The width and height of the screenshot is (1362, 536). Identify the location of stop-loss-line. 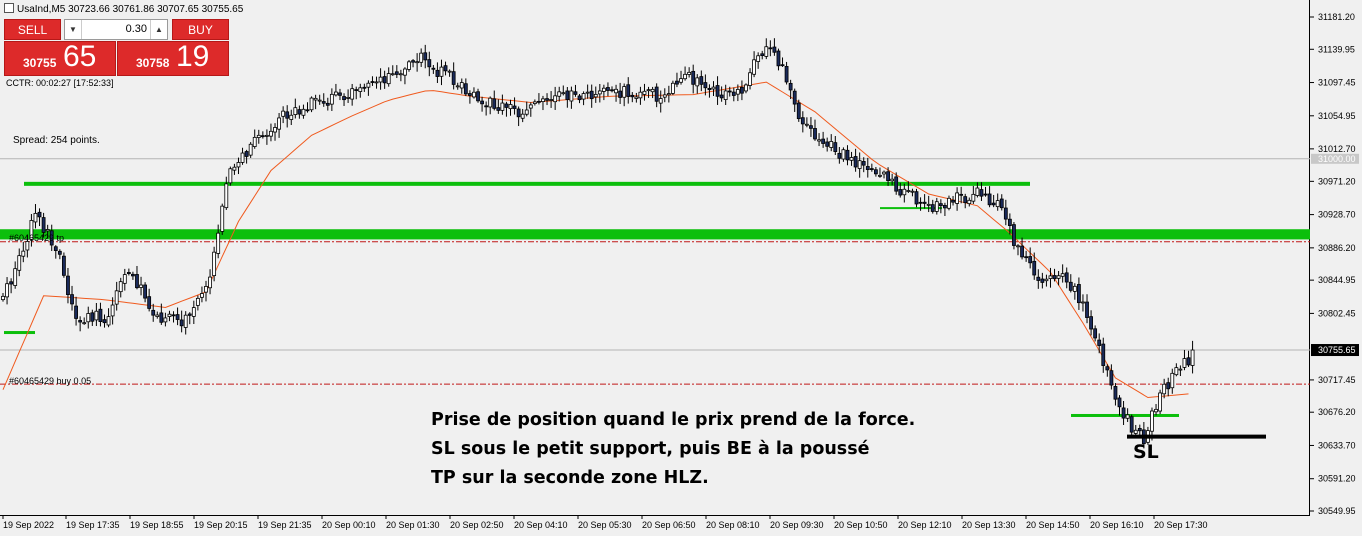
(1196, 436).